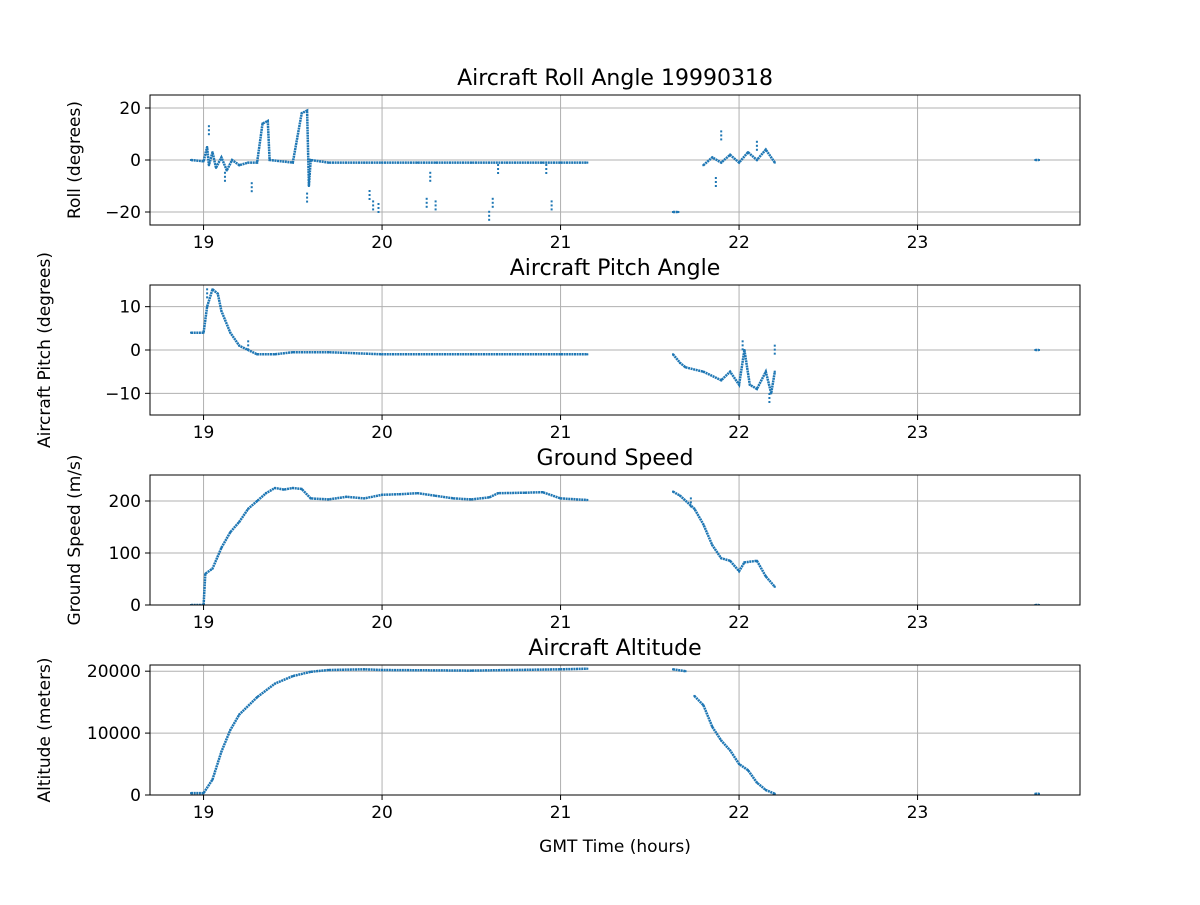 The width and height of the screenshot is (1200, 905). I want to click on axes-frame, so click(615, 730).